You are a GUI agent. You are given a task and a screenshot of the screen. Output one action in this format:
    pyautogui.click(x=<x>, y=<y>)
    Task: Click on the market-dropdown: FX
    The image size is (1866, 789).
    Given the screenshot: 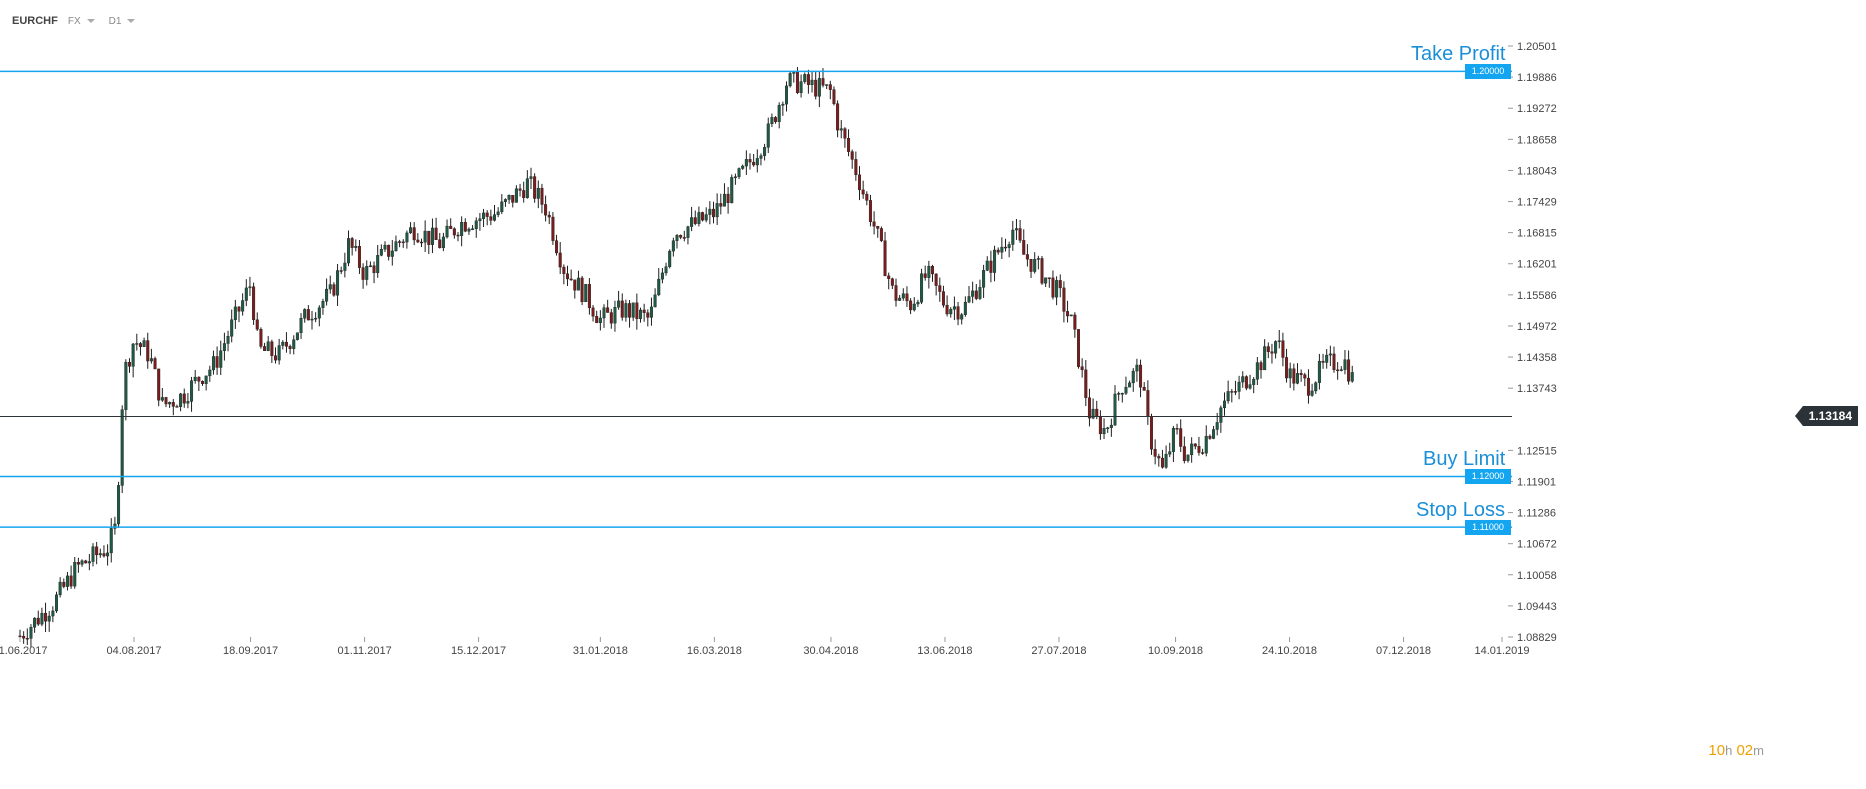 What is the action you would take?
    pyautogui.click(x=81, y=21)
    